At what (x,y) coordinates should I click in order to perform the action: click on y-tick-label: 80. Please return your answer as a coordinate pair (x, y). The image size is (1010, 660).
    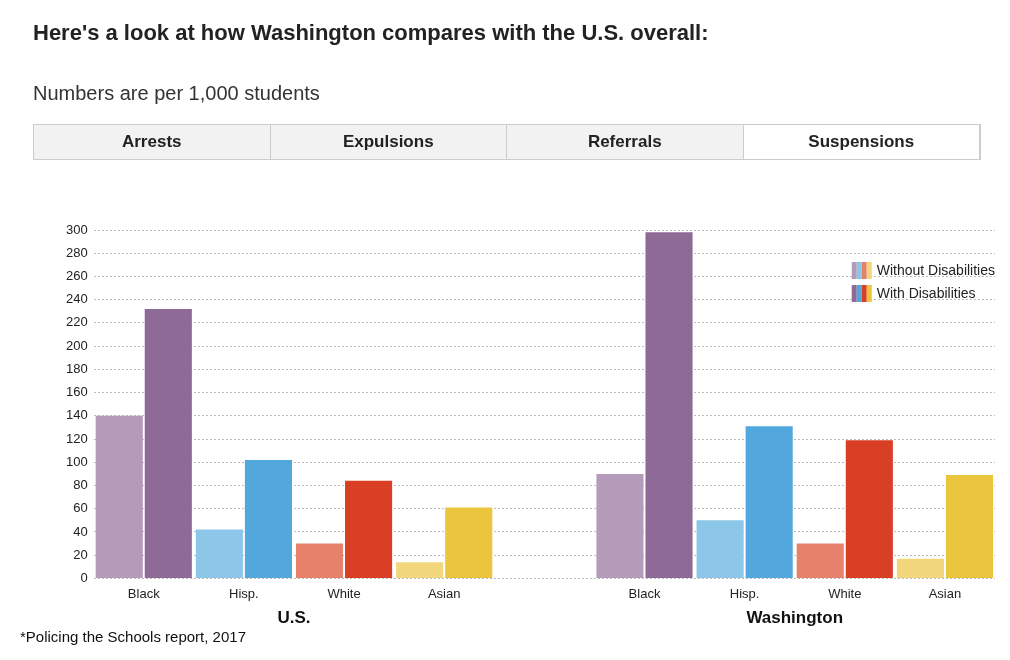
    Looking at the image, I should click on (80, 485).